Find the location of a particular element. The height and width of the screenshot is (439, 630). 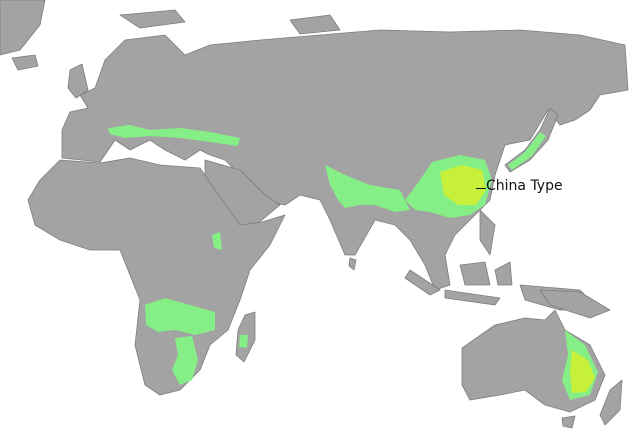

china-type-label: China Type is located at coordinates (524, 186).